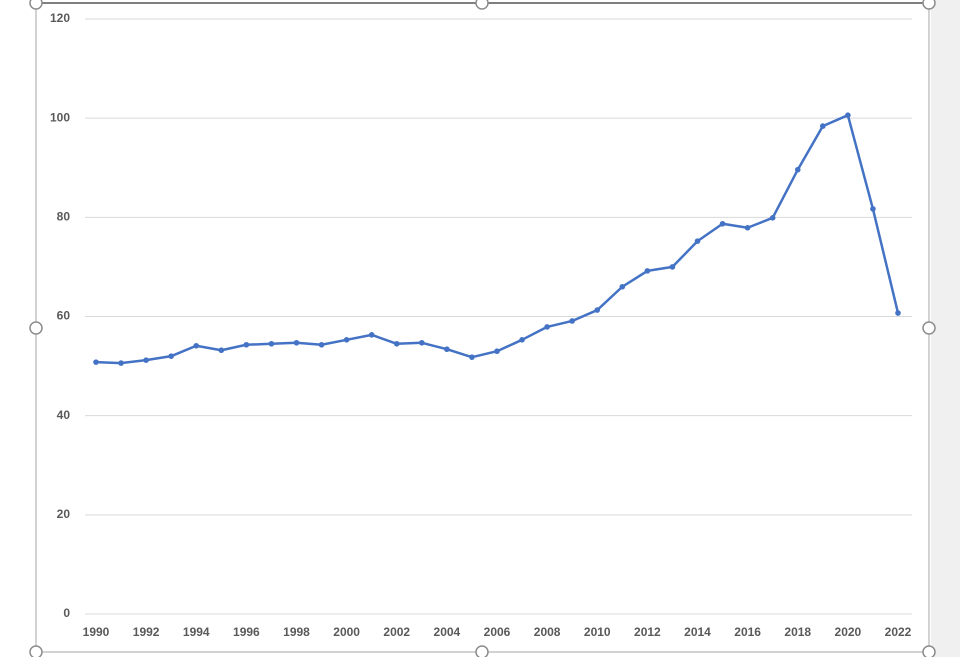 The width and height of the screenshot is (960, 657). I want to click on x-tick-label: 2020, so click(848, 632).